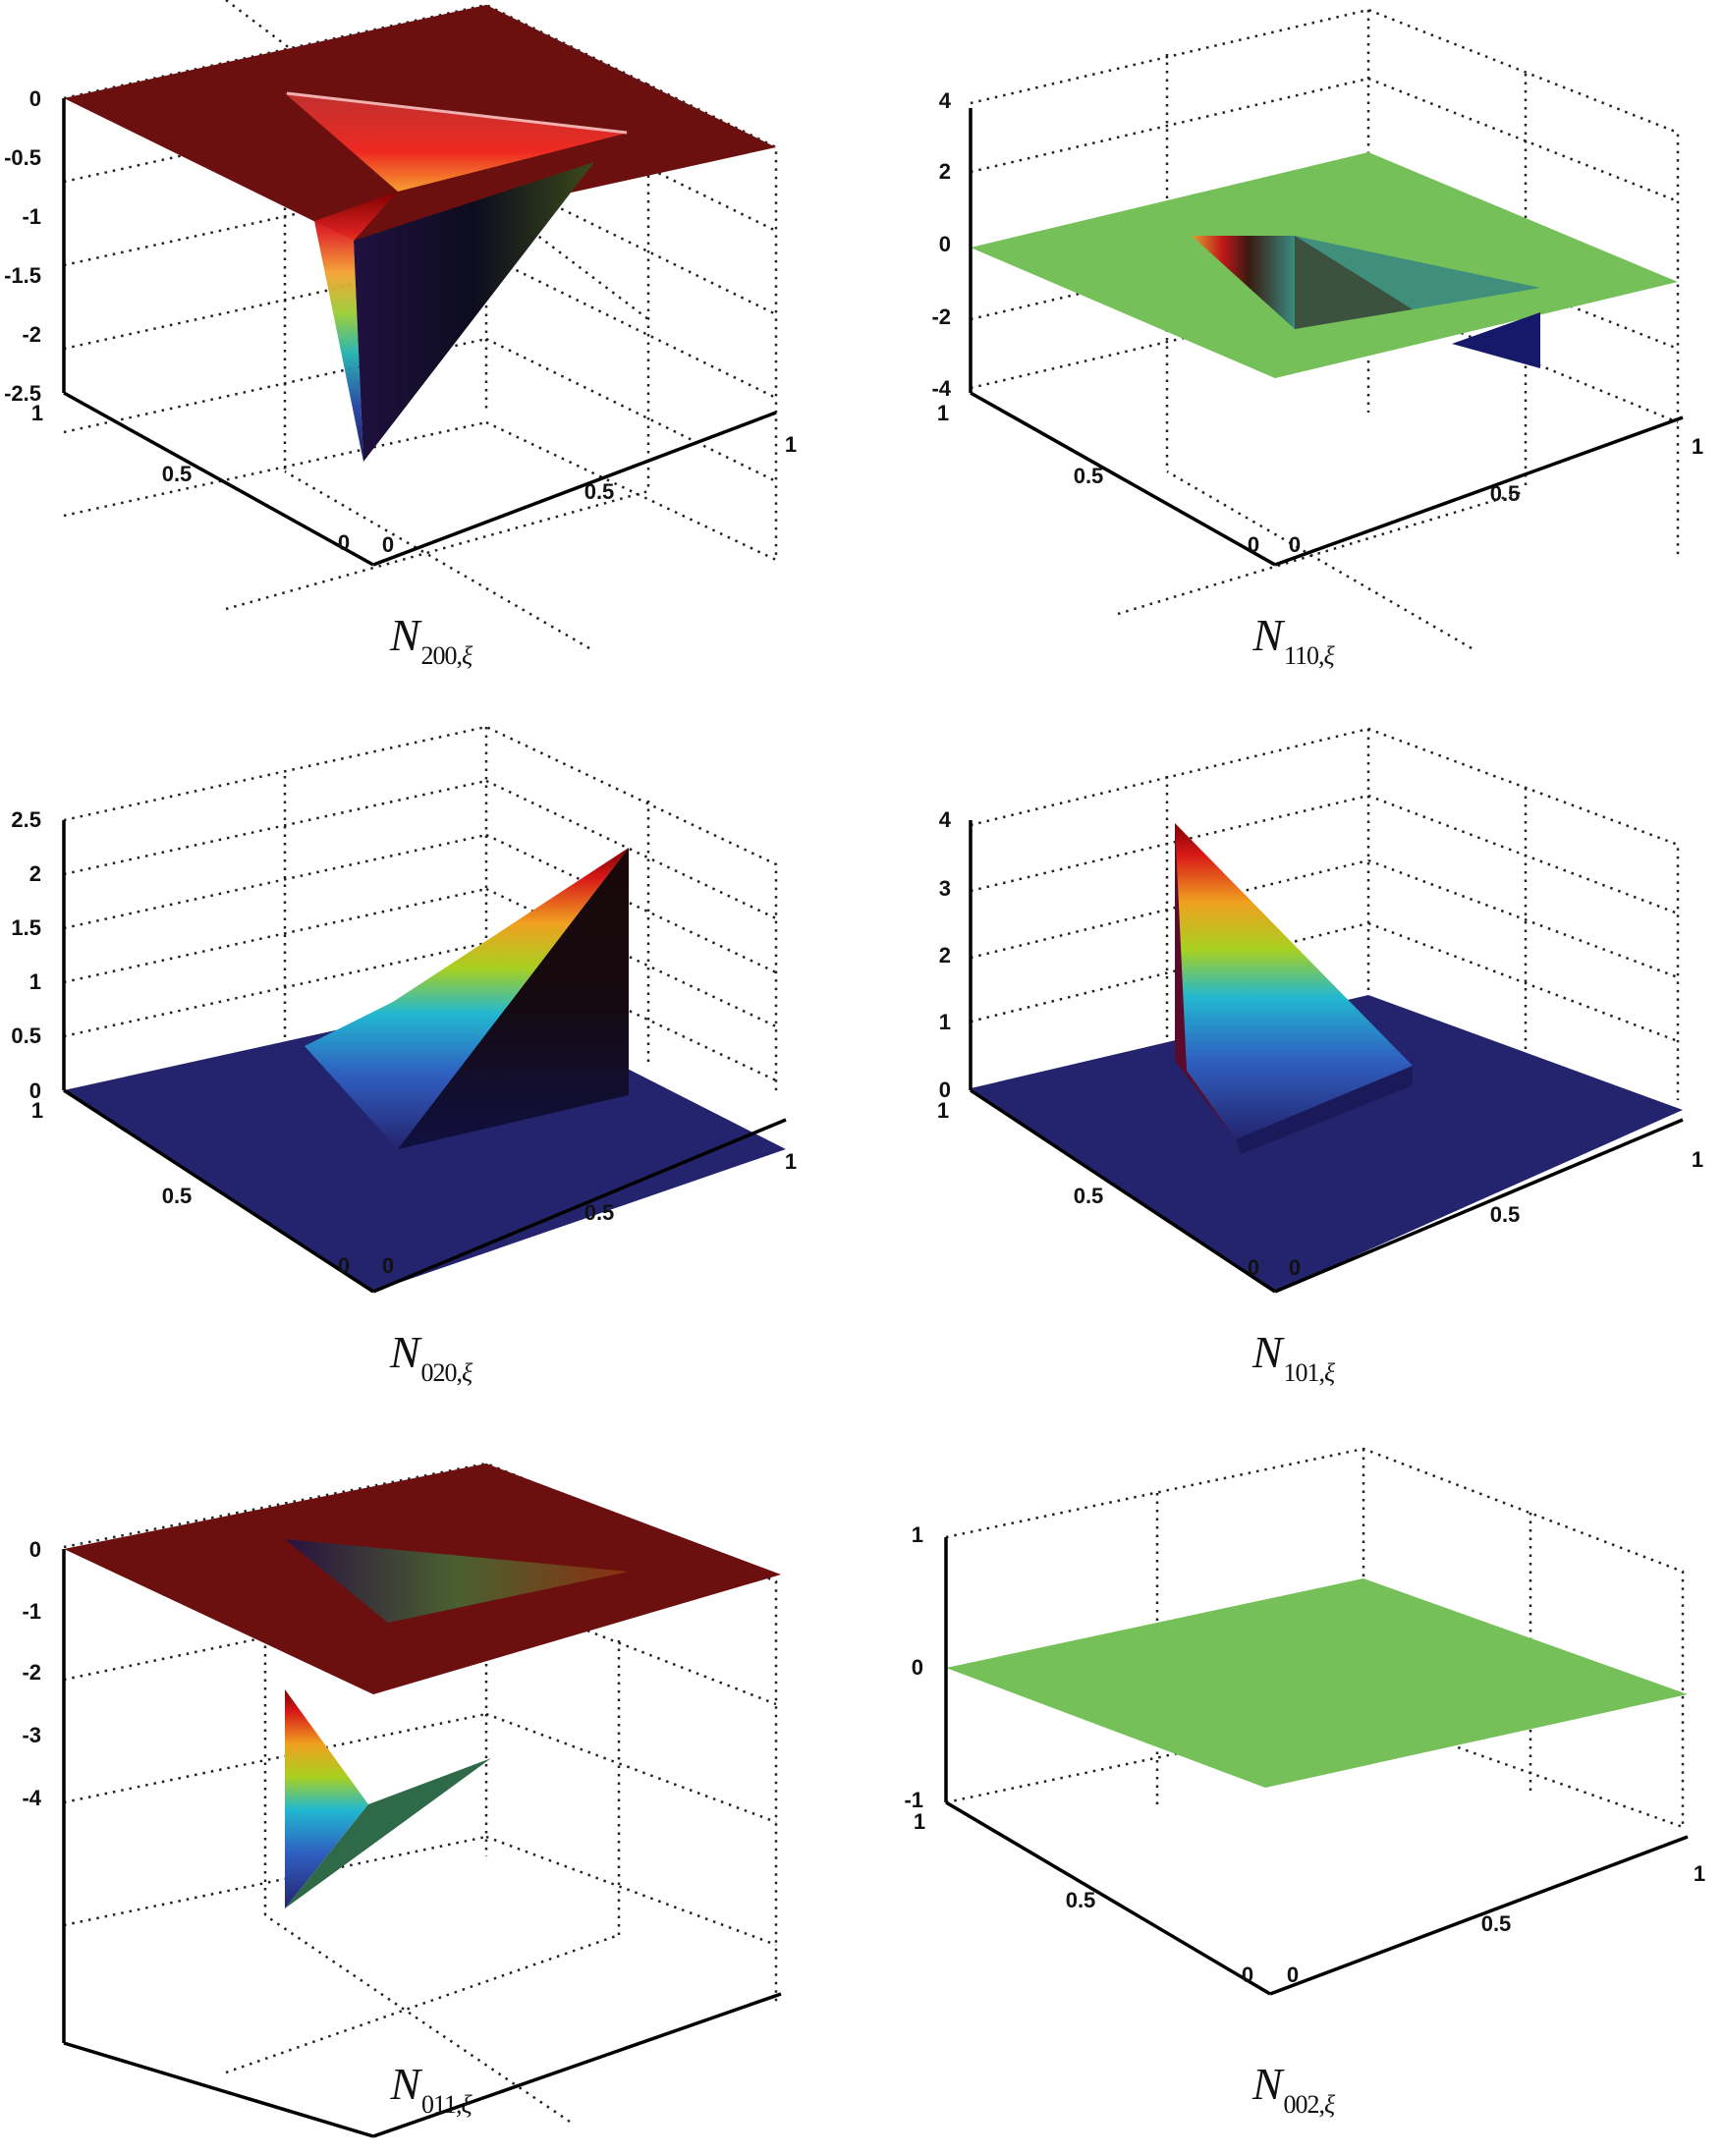 The height and width of the screenshot is (2156, 1724). Describe the element at coordinates (26, 955) in the screenshot. I see `z-ticks: 2.5 2 1.5 1 0.5 0` at that location.